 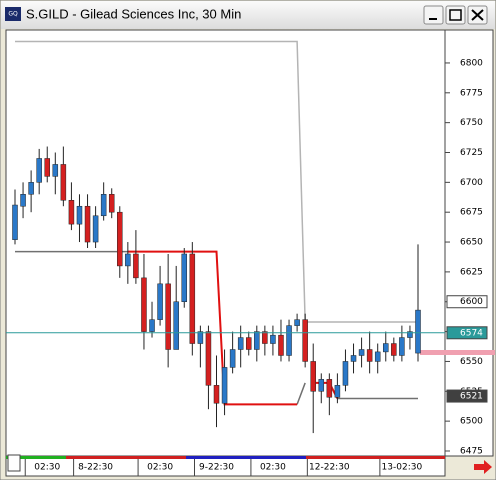 What do you see at coordinates (471, 302) in the screenshot?
I see `price-marker-label: 6600` at bounding box center [471, 302].